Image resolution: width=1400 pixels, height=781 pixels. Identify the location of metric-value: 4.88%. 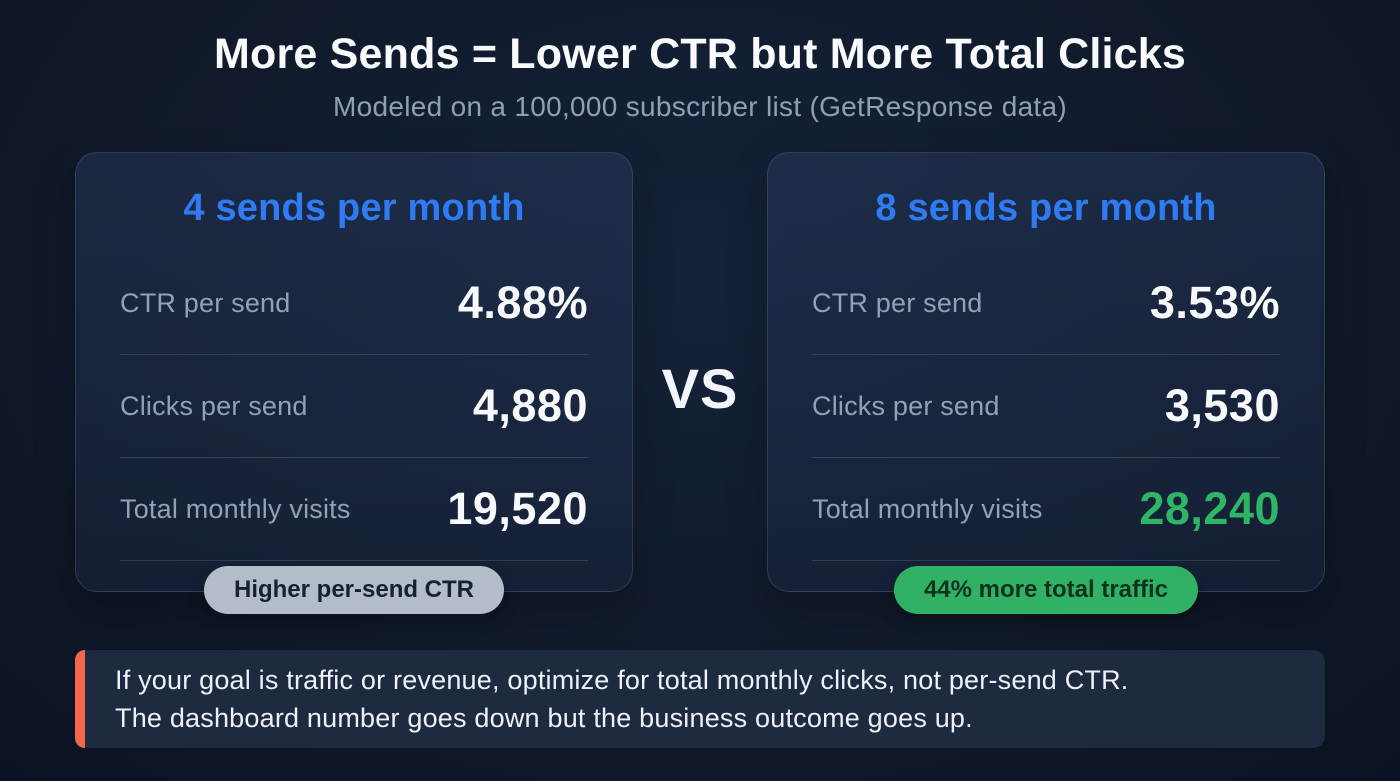
(522, 302).